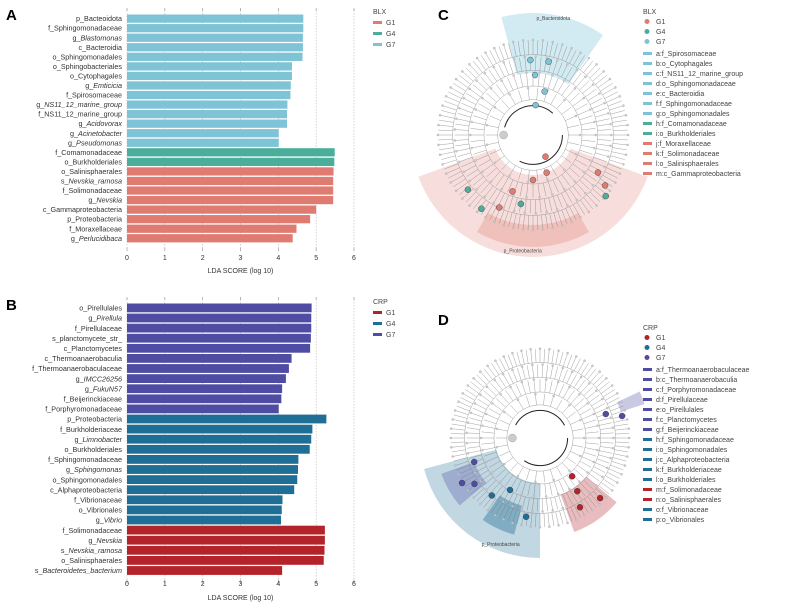  I want to click on bar-label: g_Nevskia, so click(105, 200).